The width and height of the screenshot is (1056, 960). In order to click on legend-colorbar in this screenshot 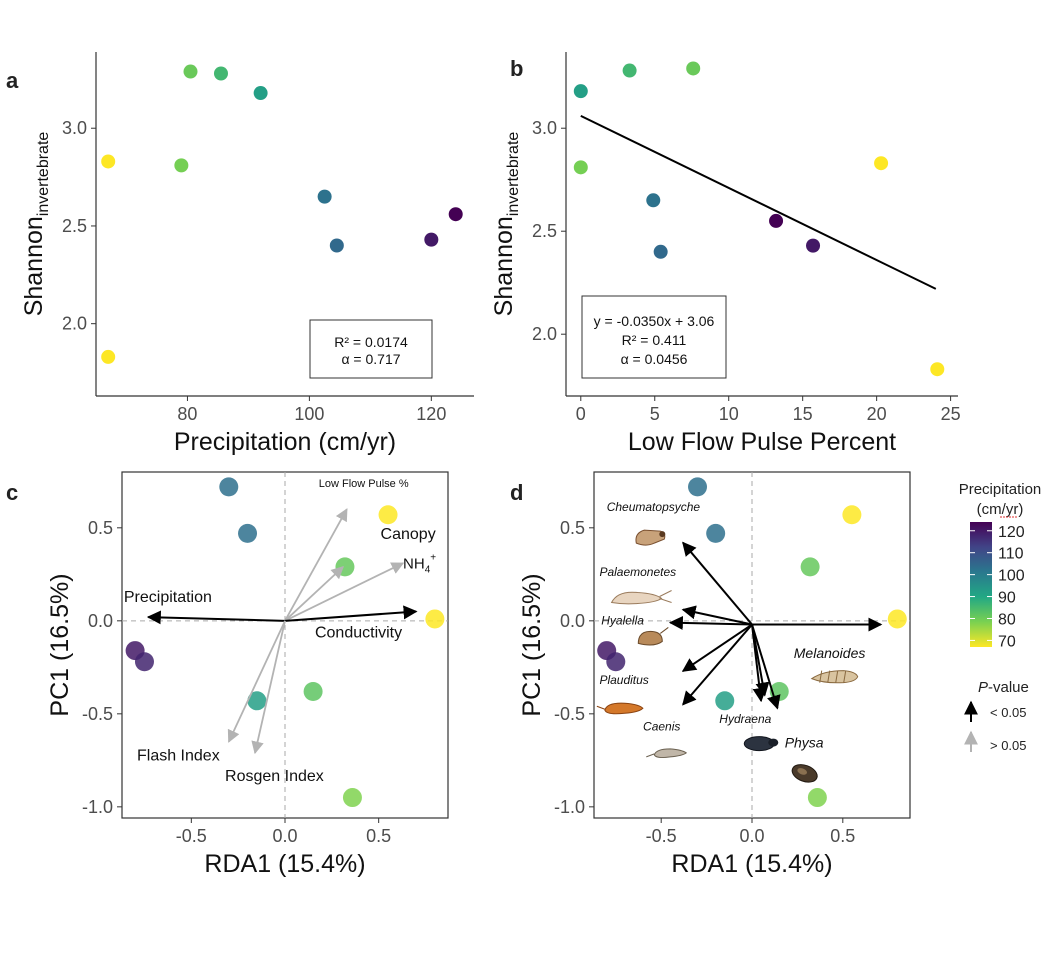, I will do `click(981, 584)`.